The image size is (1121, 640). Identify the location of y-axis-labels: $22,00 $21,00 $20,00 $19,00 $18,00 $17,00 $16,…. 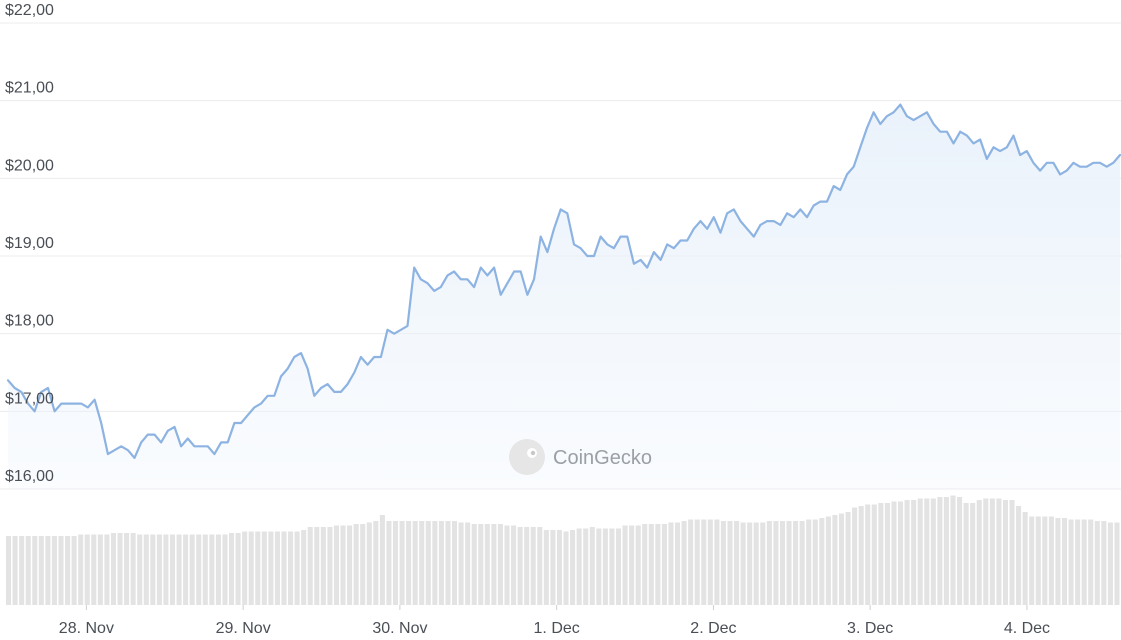
(29, 243).